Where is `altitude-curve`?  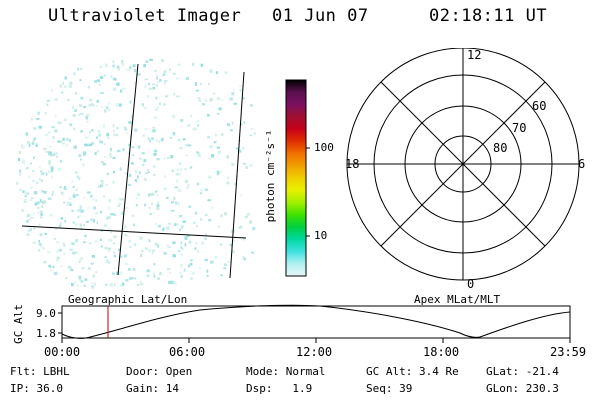 altitude-curve is located at coordinates (316, 321).